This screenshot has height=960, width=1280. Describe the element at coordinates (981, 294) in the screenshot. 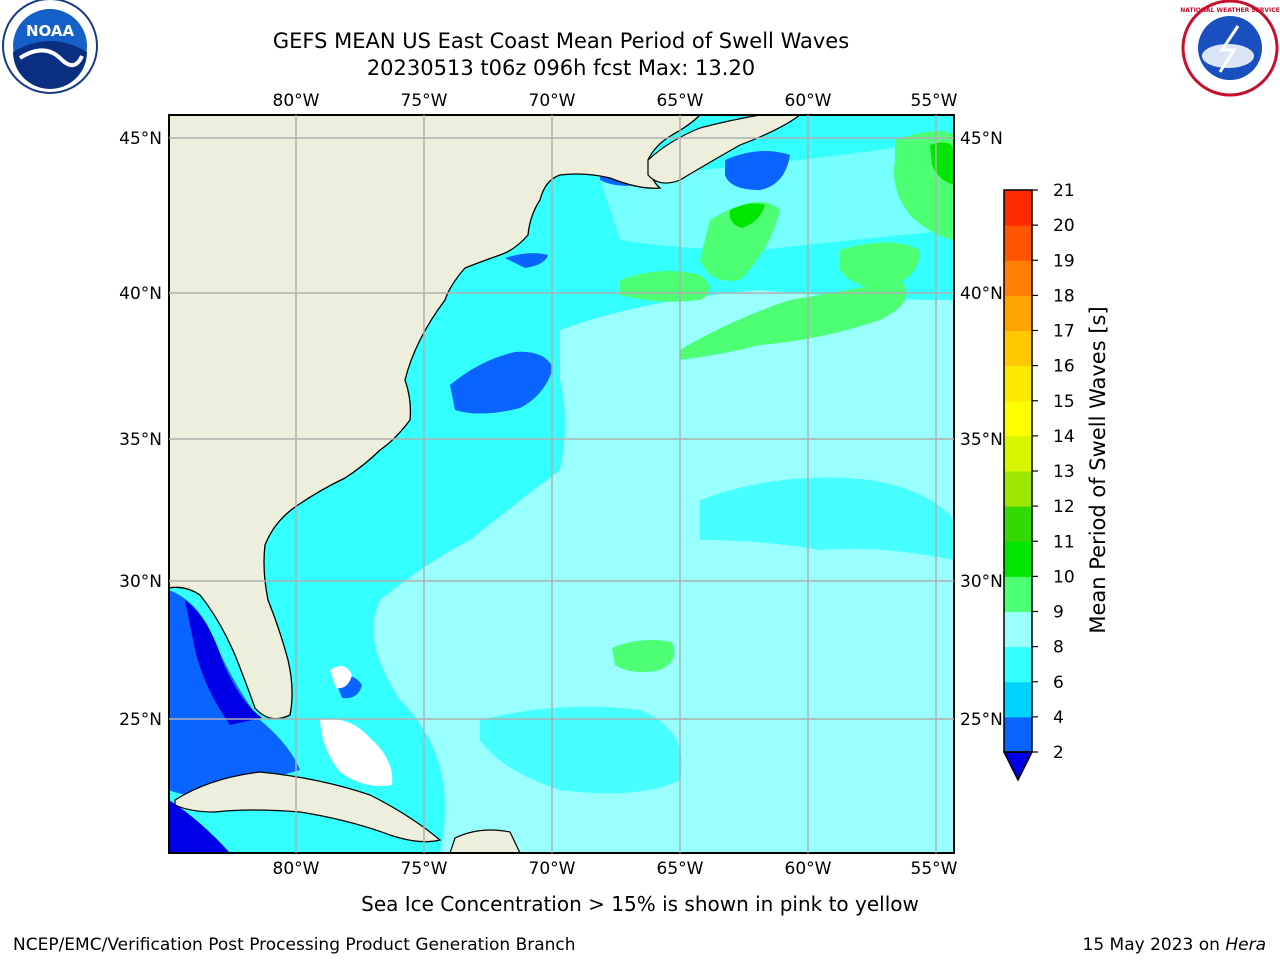

I see `lat-label-right: 40°N` at that location.